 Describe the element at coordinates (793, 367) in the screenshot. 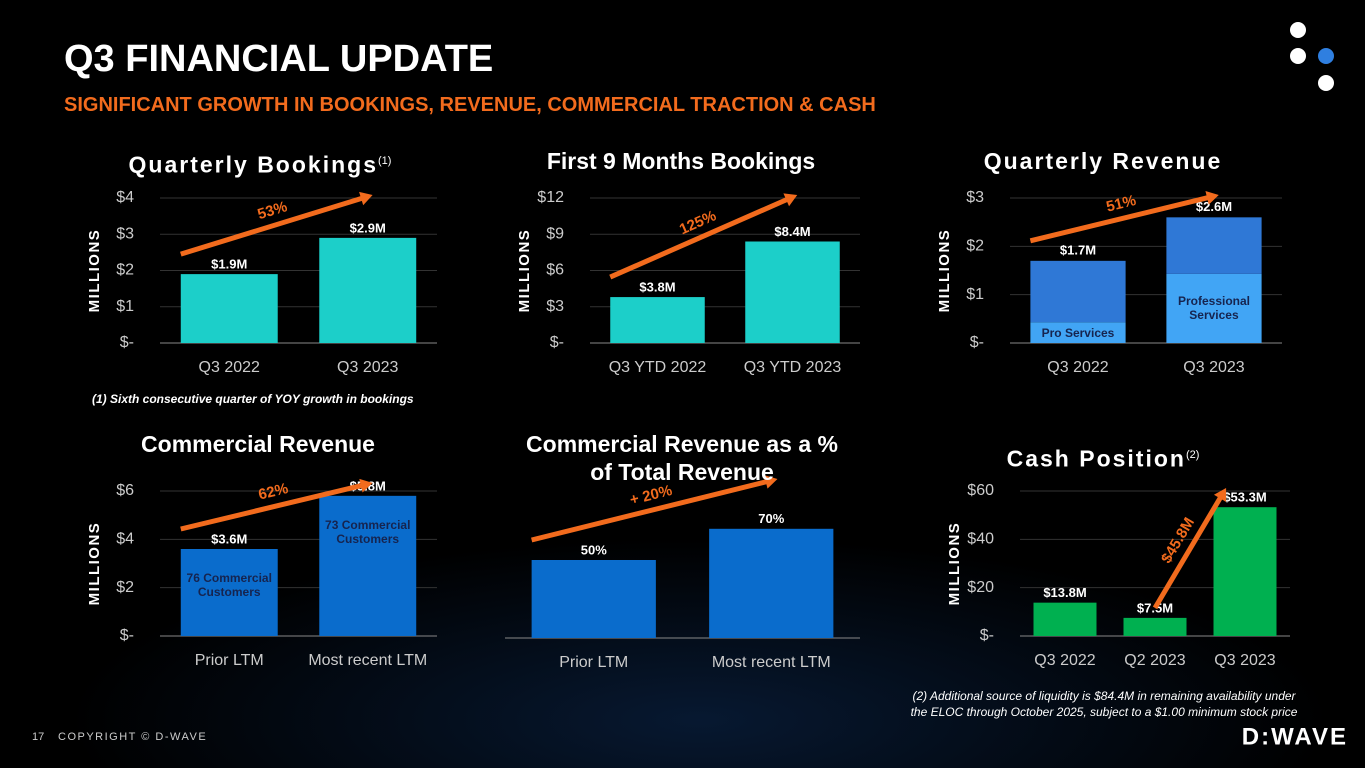

I see `x-tick-label: Q3 YTD 2023` at that location.